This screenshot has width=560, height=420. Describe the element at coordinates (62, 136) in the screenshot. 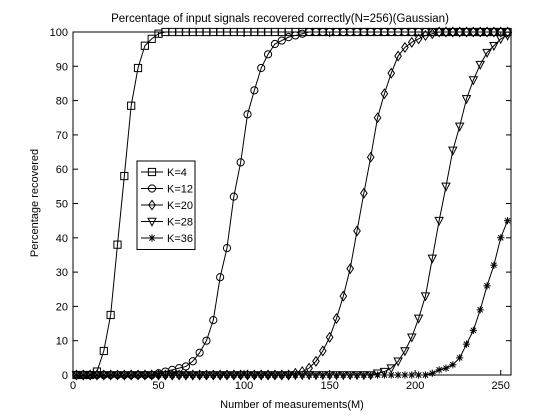

I see `y-tick-label: 70` at that location.